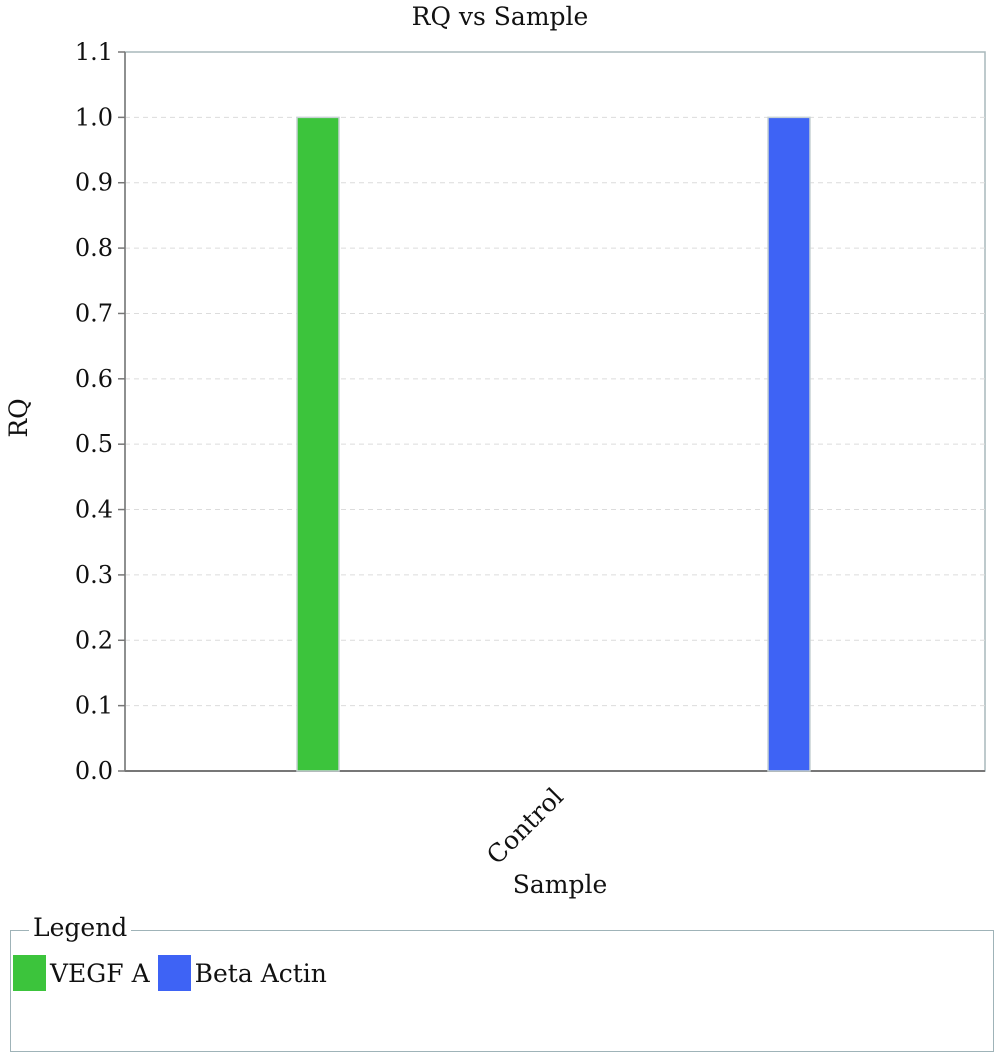 The image size is (1000, 1059). What do you see at coordinates (94, 52) in the screenshot?
I see `y-tick-label: 1.1` at bounding box center [94, 52].